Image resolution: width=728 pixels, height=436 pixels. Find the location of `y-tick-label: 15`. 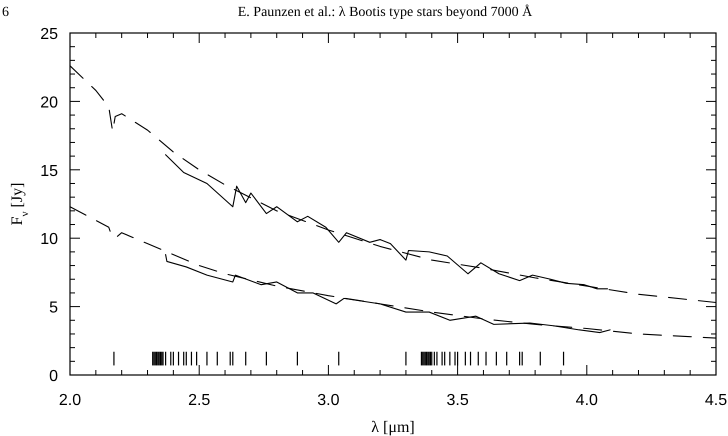

y-tick-label: 15 is located at coordinates (49, 171).